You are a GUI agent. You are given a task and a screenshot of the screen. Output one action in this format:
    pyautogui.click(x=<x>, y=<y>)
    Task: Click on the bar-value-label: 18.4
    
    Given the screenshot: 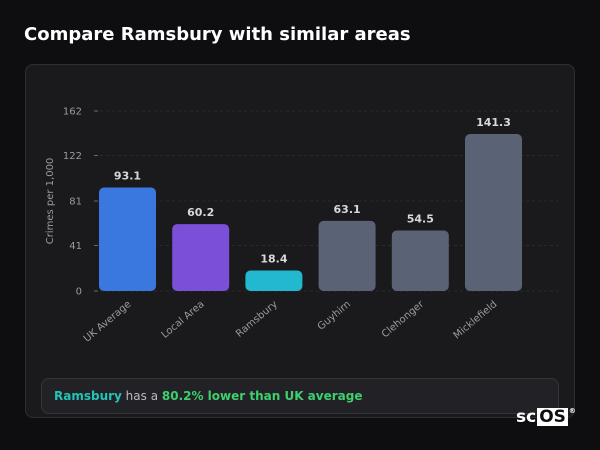 What is the action you would take?
    pyautogui.click(x=273, y=259)
    